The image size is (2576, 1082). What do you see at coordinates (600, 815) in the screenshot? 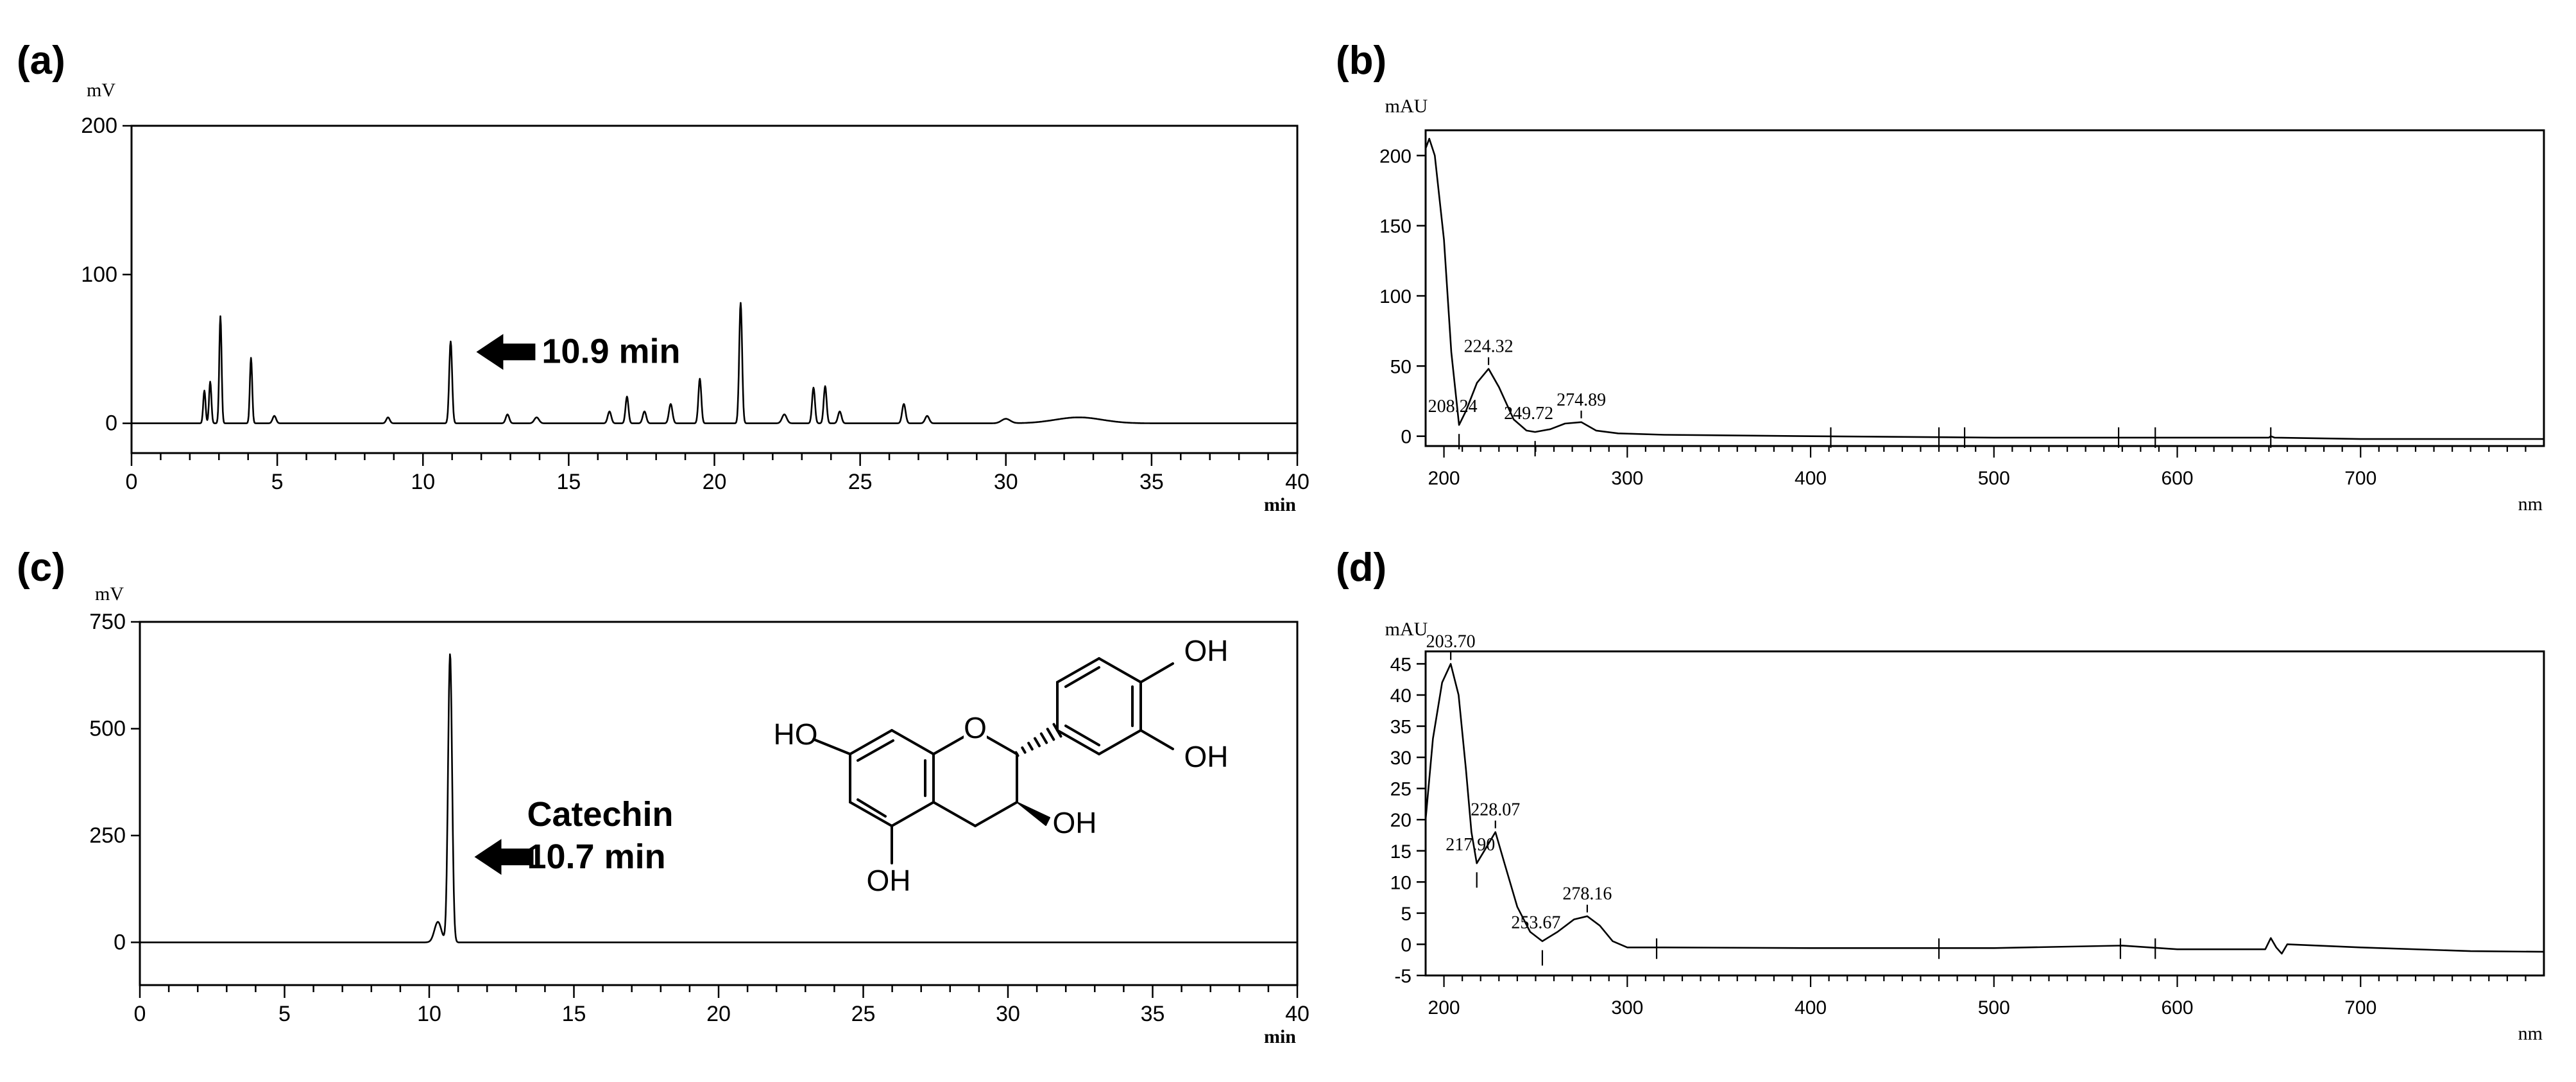
I see `compound-name: Catechin` at bounding box center [600, 815].